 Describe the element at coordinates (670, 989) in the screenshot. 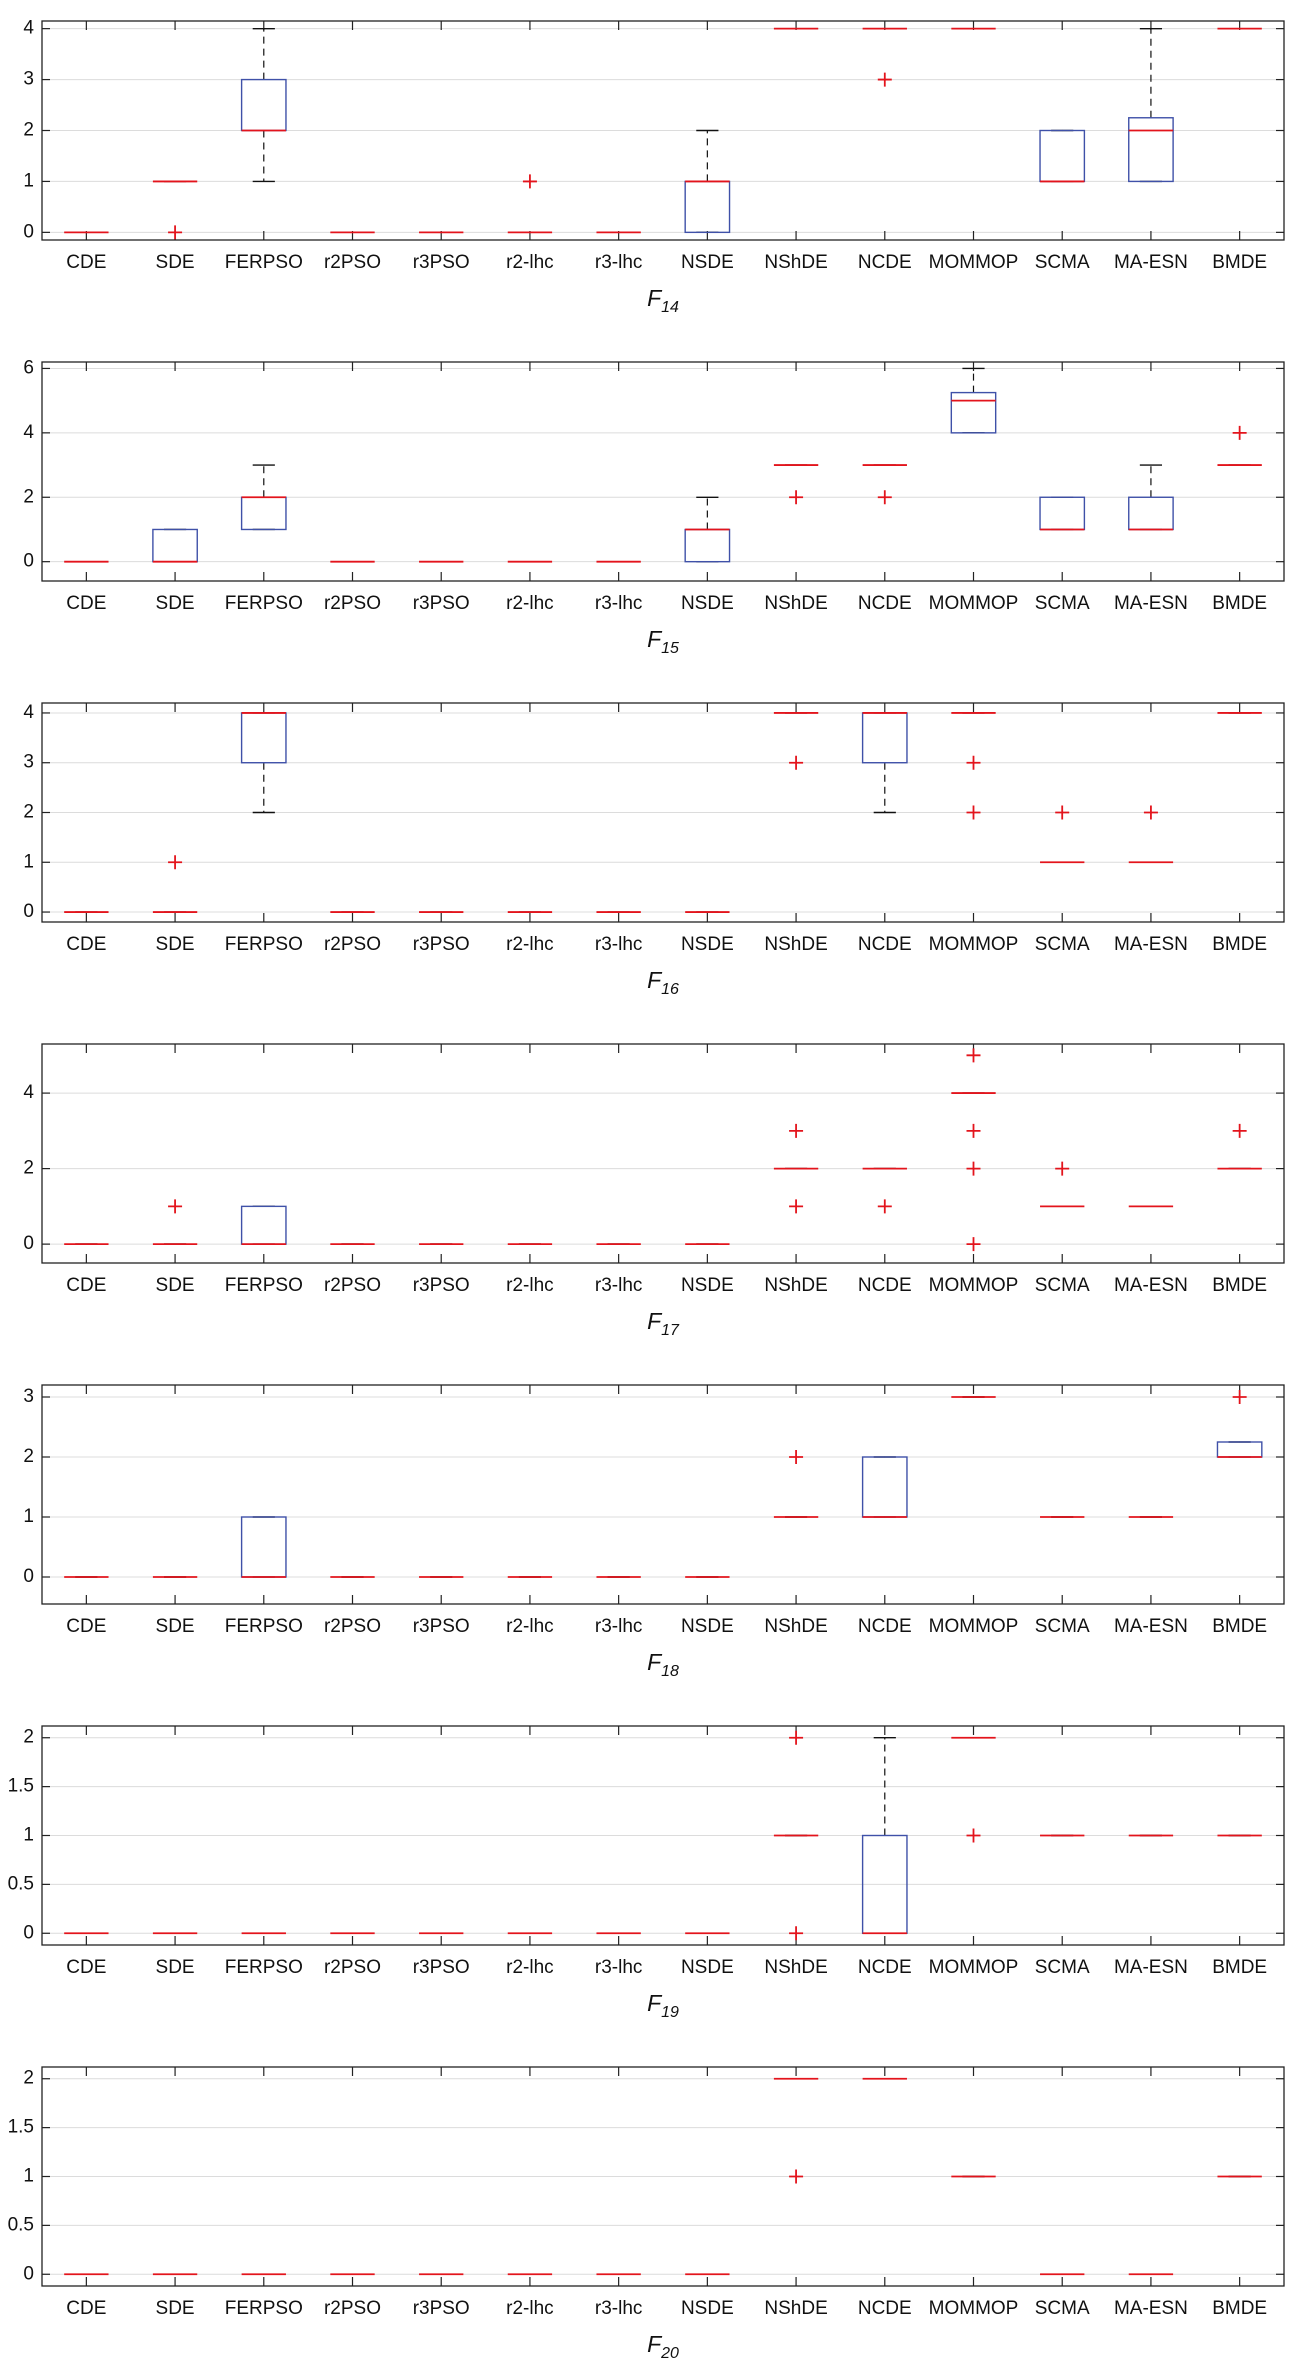

I see `x-axis-label-sub: 16` at that location.